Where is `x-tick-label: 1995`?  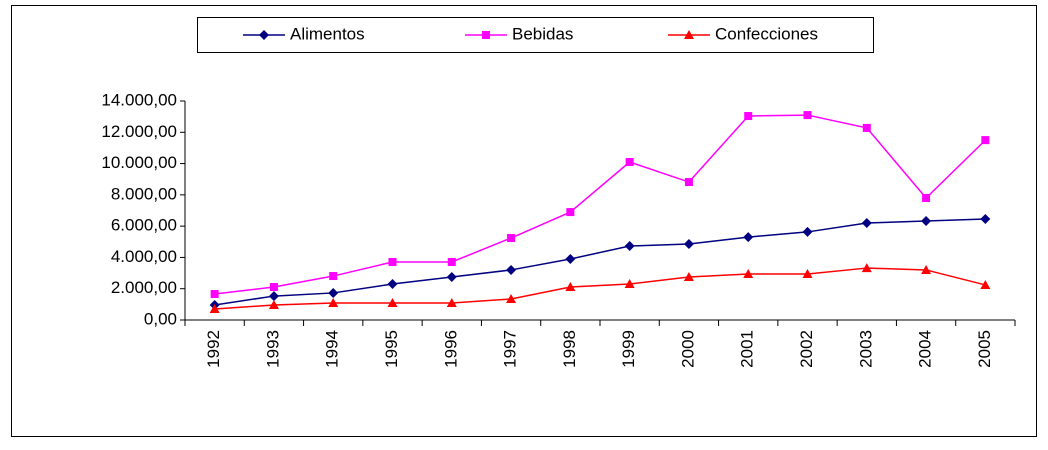
x-tick-label: 1995 is located at coordinates (391, 349).